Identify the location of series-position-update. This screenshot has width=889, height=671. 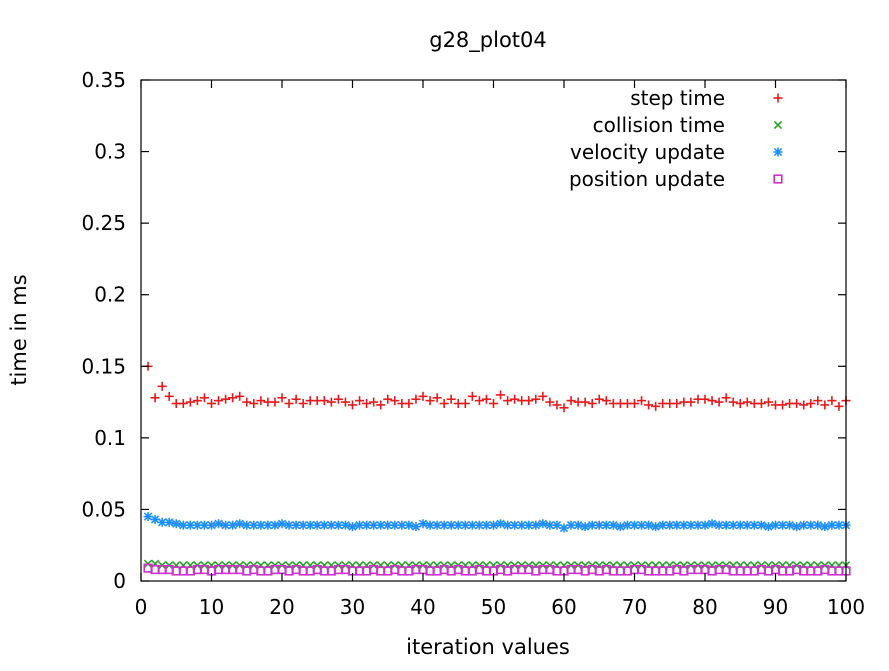
(497, 569).